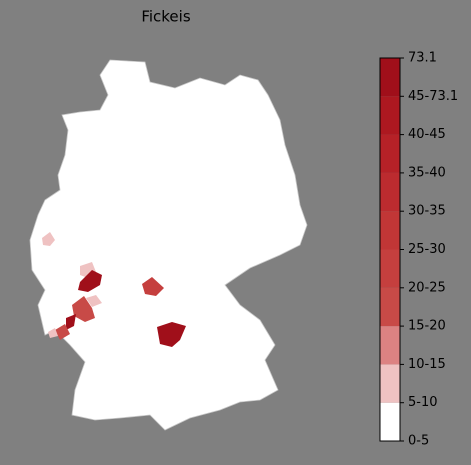 This screenshot has height=465, width=471. What do you see at coordinates (427, 134) in the screenshot?
I see `colorbar-label: 40-45` at bounding box center [427, 134].